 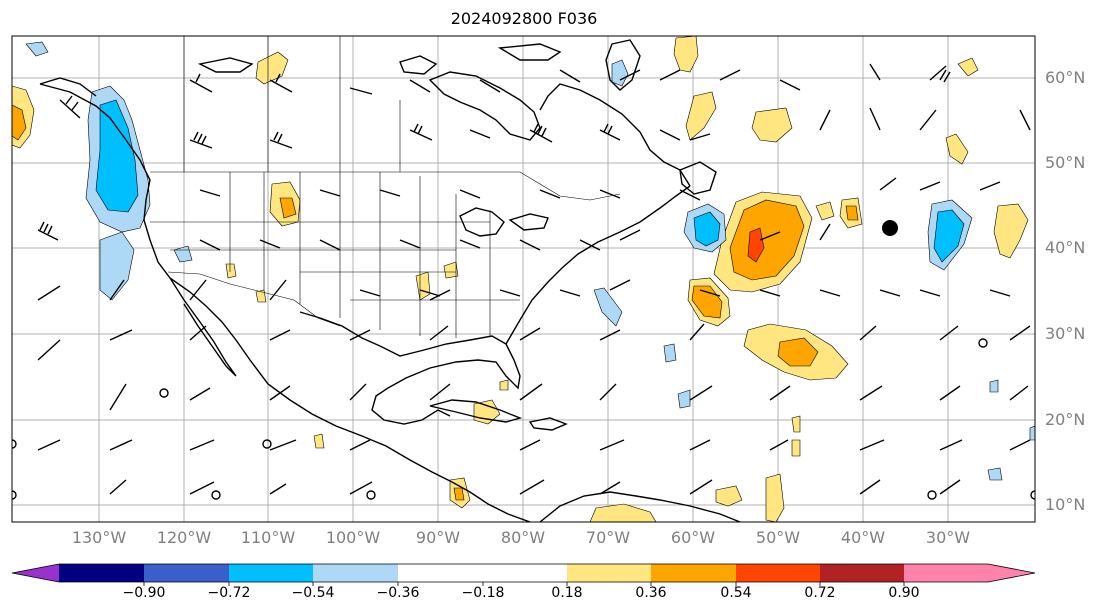 What do you see at coordinates (701, 116) in the screenshot?
I see `labrador-yellow-strip` at bounding box center [701, 116].